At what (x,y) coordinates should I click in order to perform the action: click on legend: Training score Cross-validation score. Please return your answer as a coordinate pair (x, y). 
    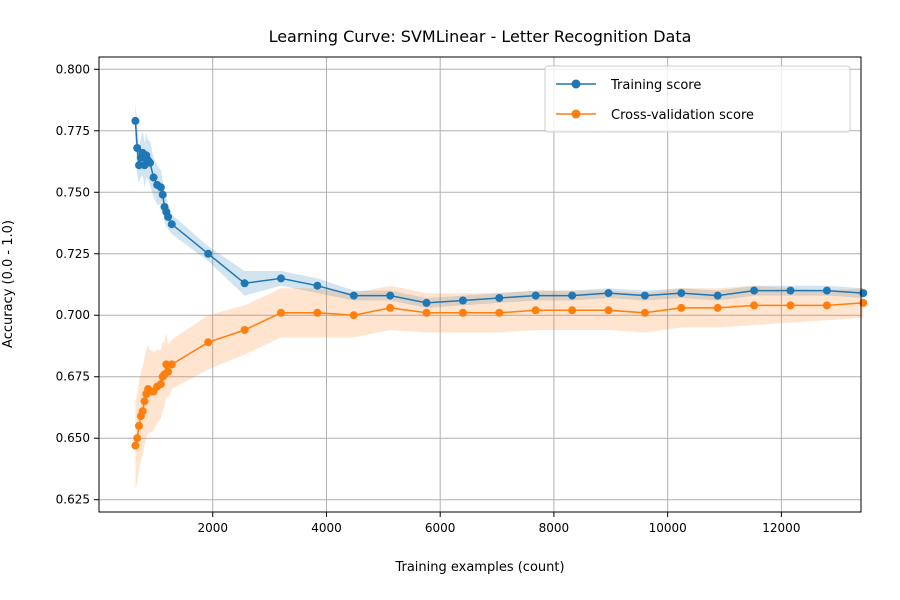
    Looking at the image, I should click on (697, 99).